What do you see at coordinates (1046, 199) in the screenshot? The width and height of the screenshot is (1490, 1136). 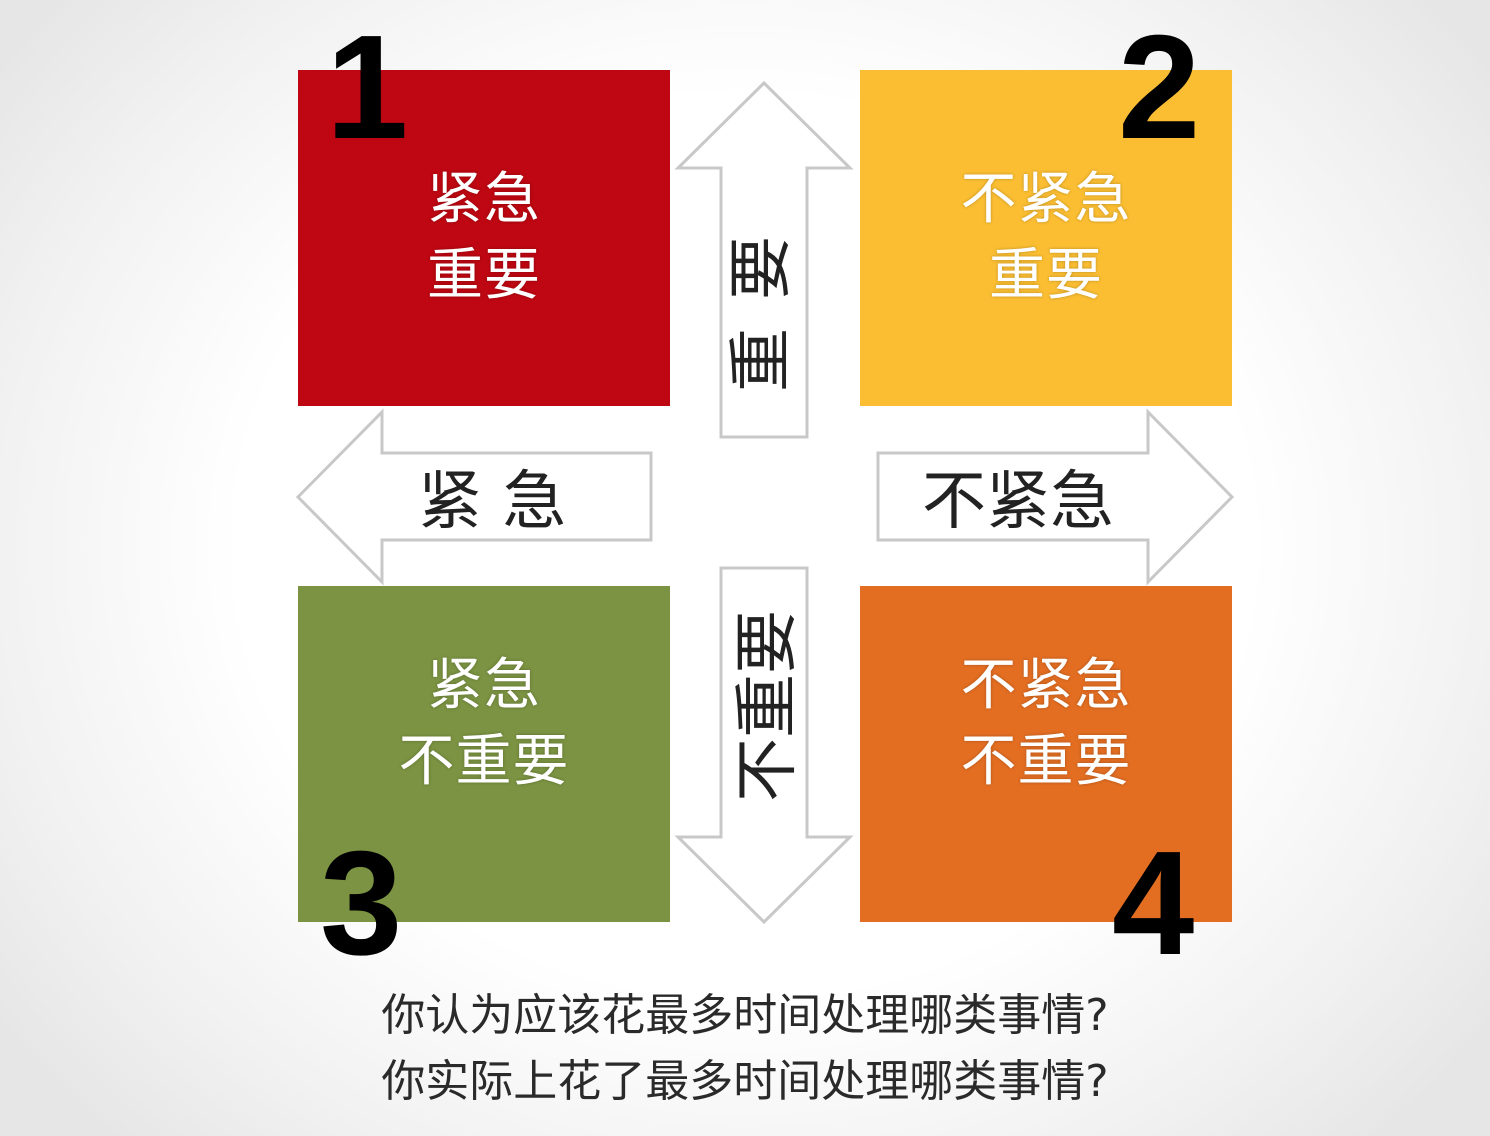 I see `quadrant-2-line-1: 不紧急` at bounding box center [1046, 199].